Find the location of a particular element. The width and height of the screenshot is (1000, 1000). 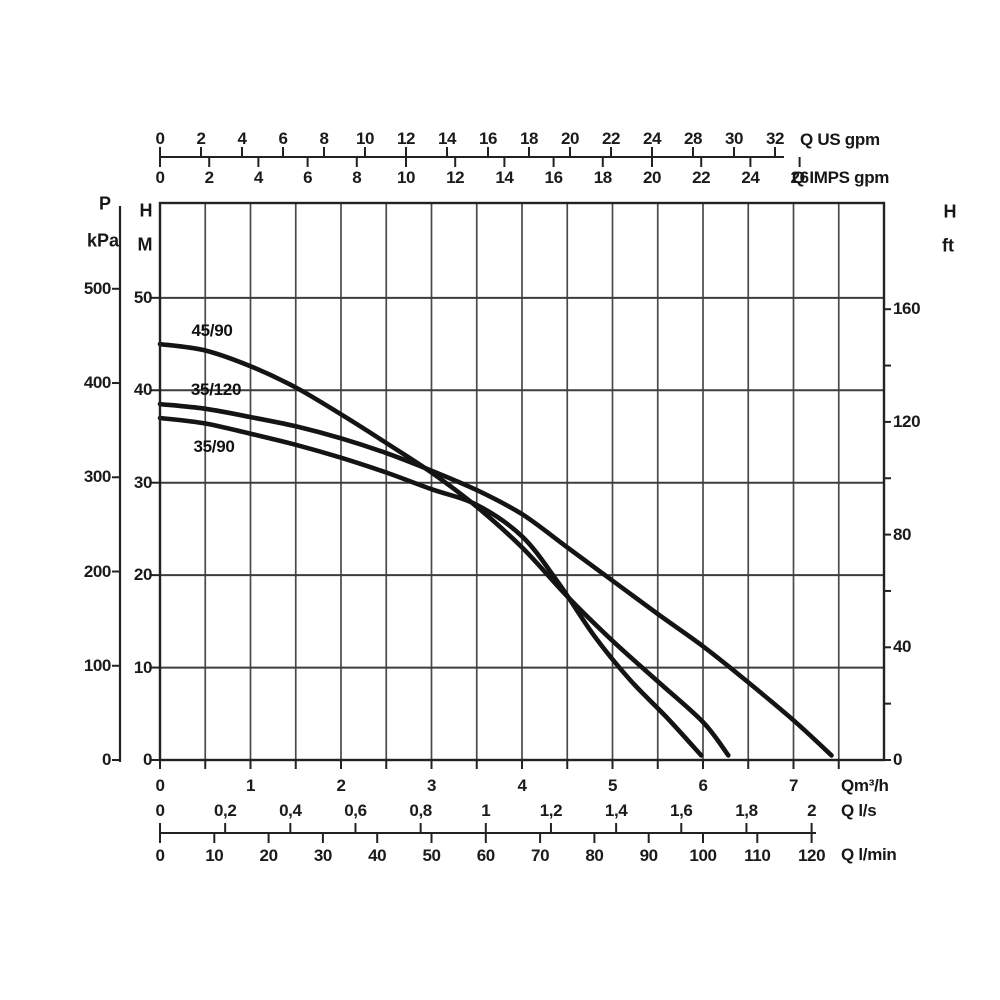

tick-label: 1,8 is located at coordinates (746, 810).